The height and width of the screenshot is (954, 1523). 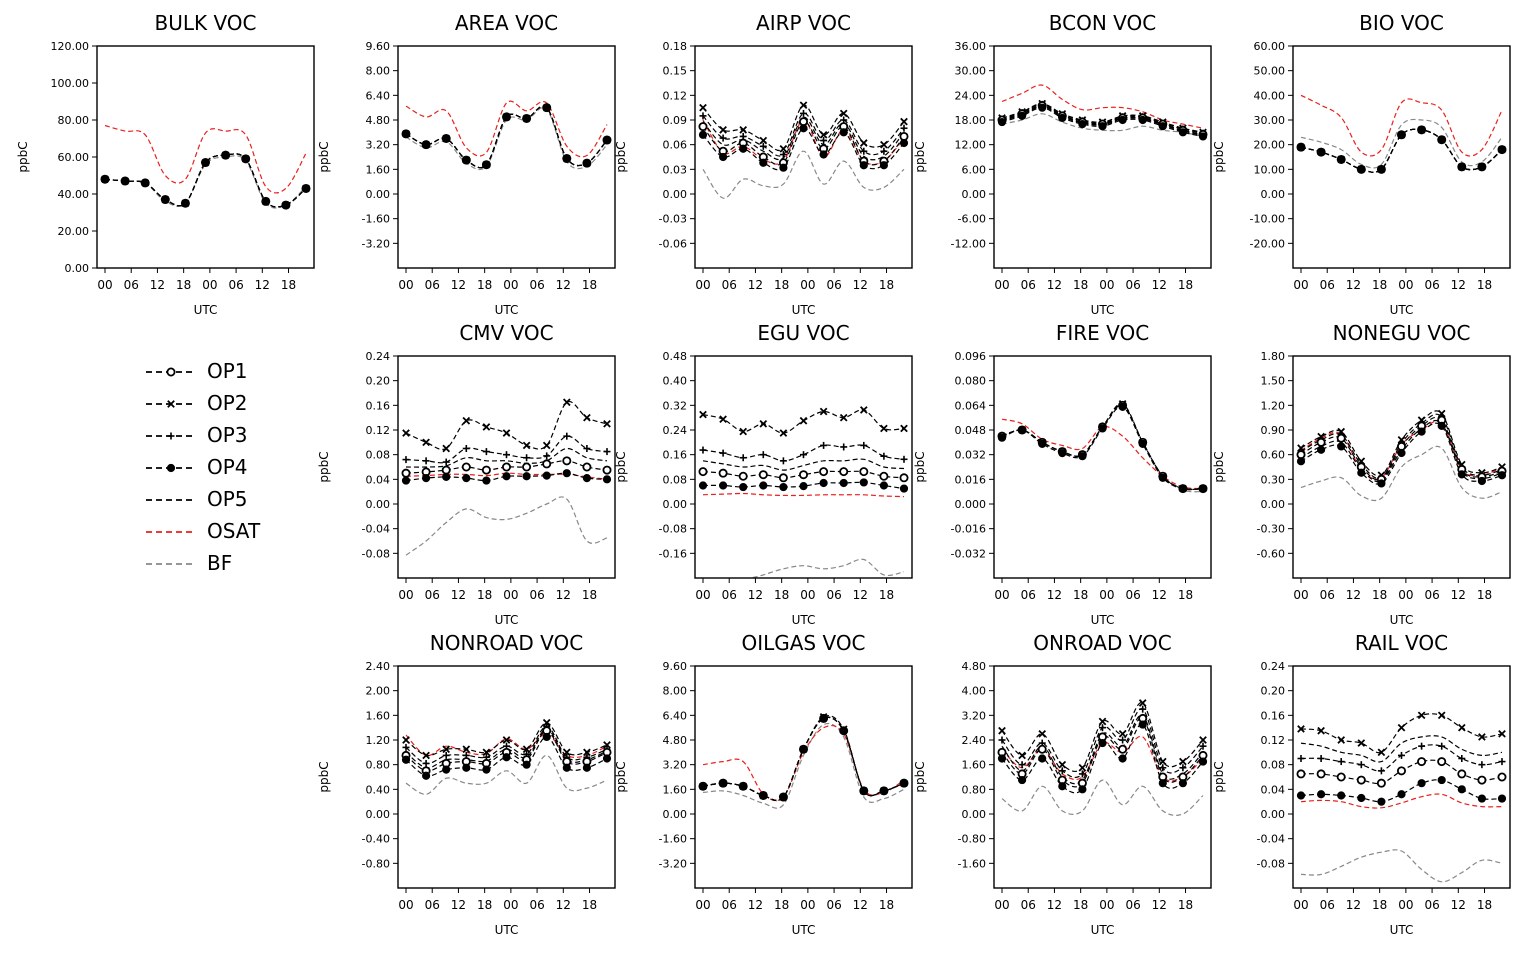 I want to click on y-tick-label: 4.80, so click(x=378, y=120).